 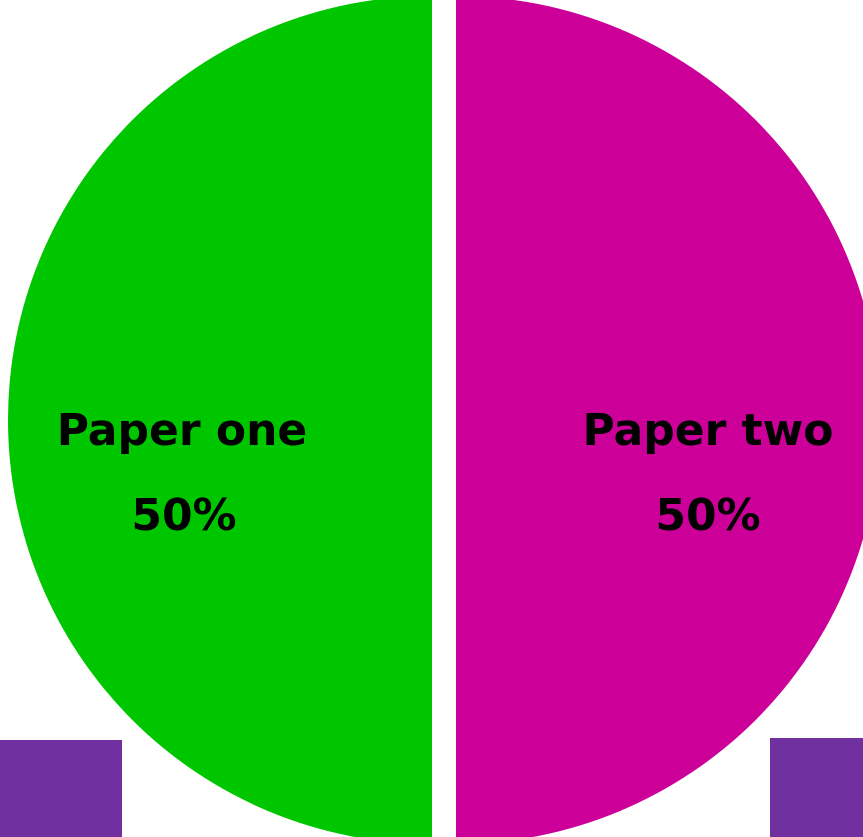 What do you see at coordinates (707, 515) in the screenshot?
I see `slice-value-paper-two: 50%` at bounding box center [707, 515].